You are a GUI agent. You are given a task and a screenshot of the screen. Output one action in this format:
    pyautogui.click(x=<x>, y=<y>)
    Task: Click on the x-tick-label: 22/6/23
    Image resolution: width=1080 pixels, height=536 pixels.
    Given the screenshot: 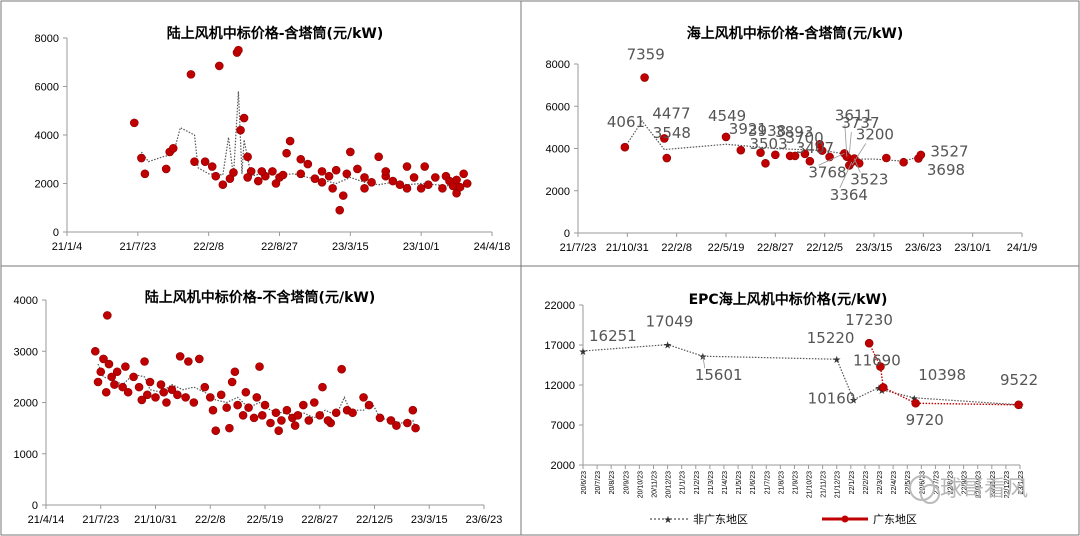 What is the action you would take?
    pyautogui.click(x=922, y=482)
    